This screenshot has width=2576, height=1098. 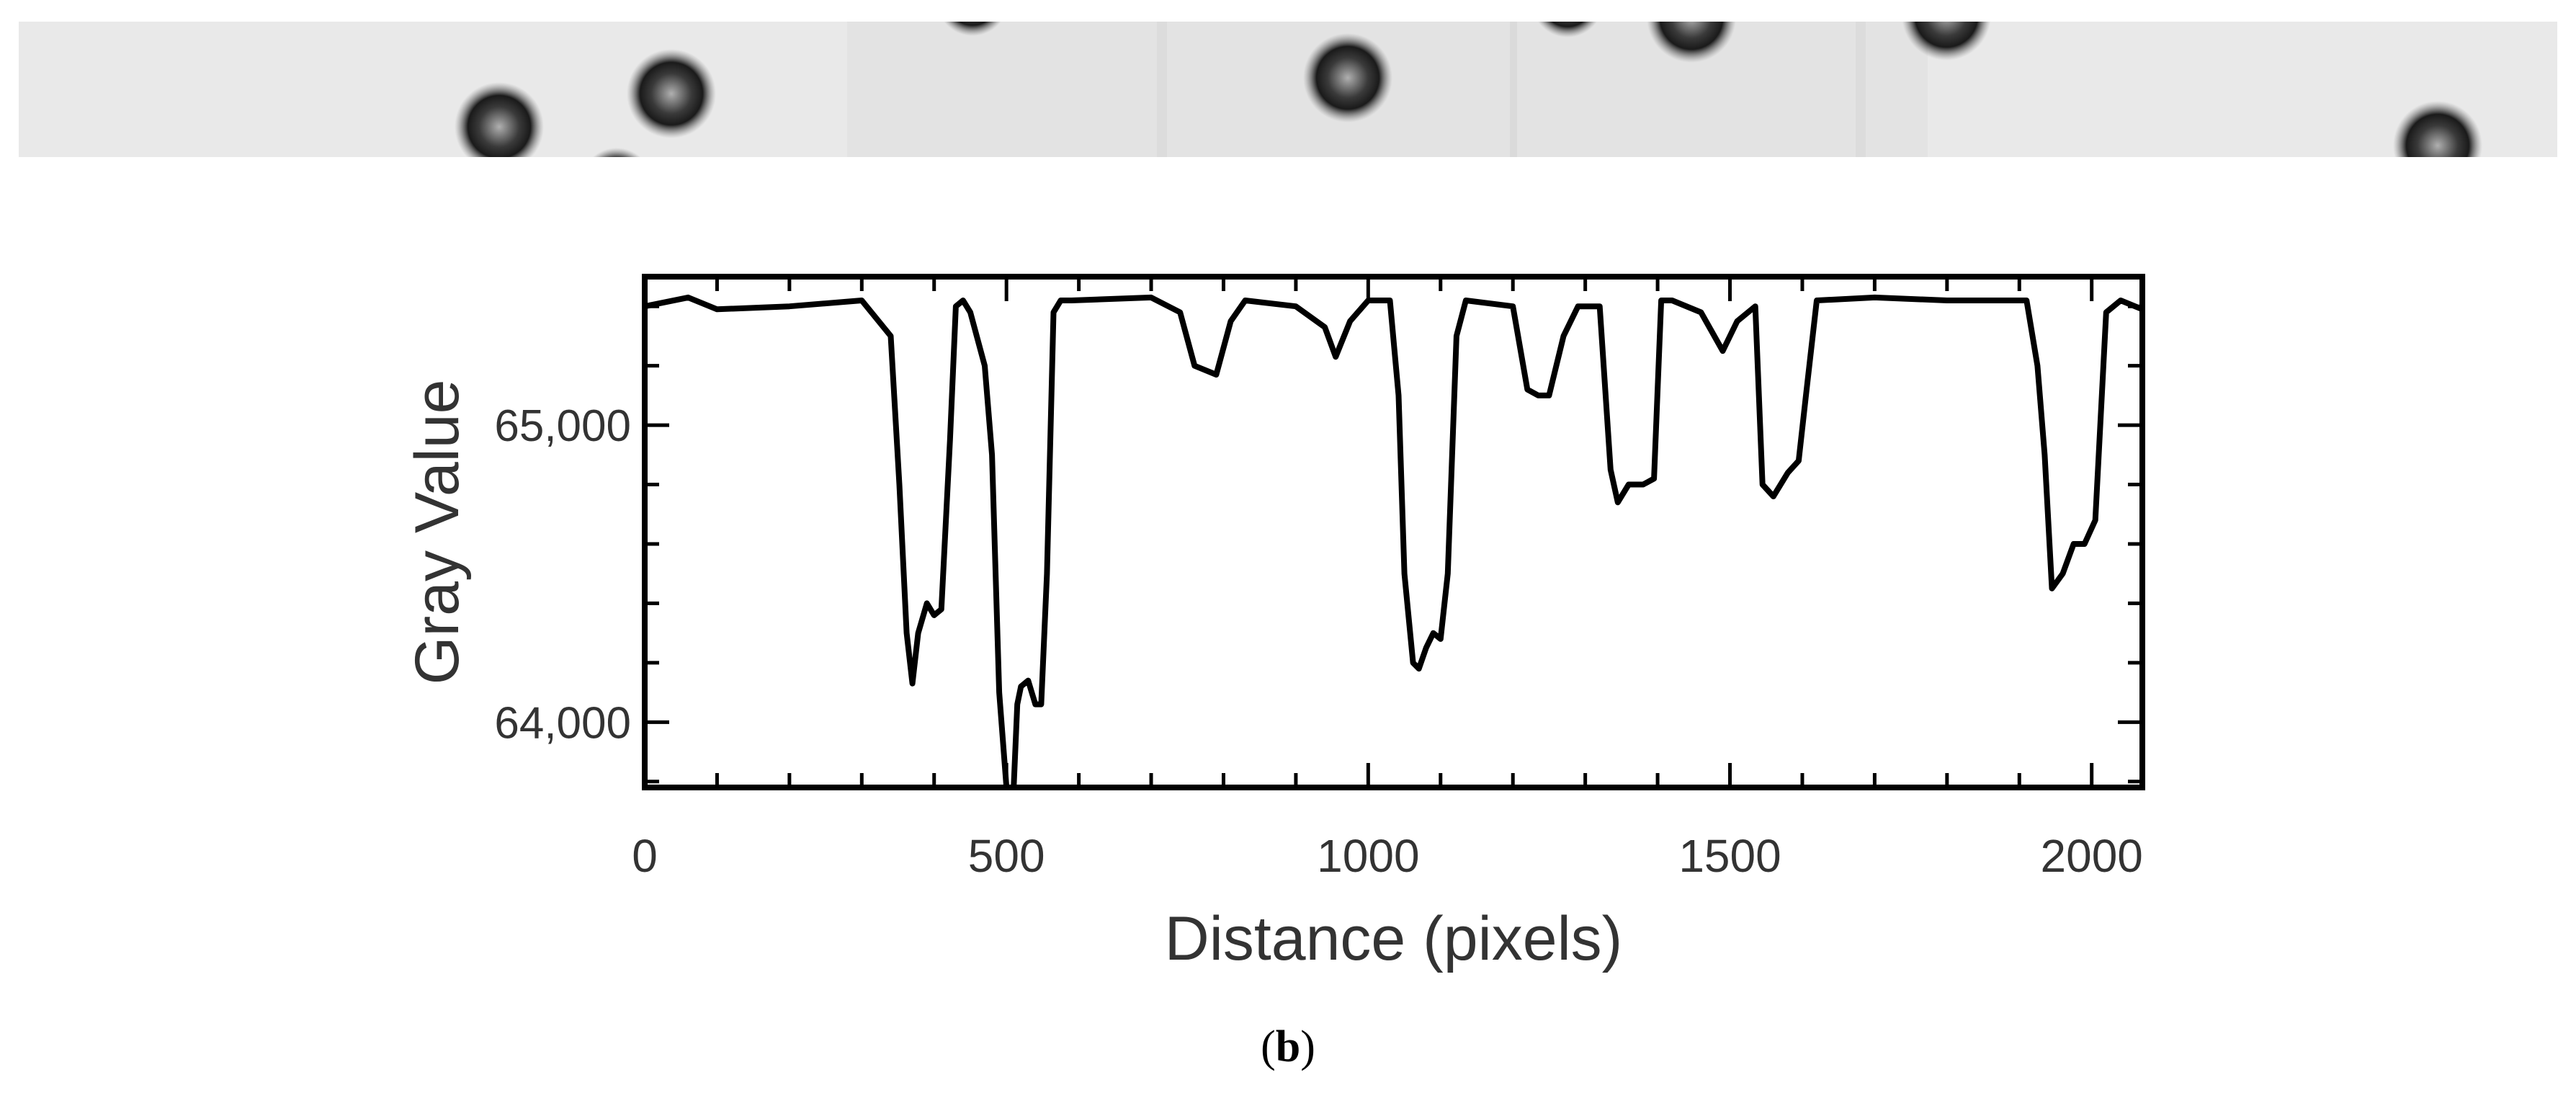 I want to click on caption-letter: b, so click(x=1288, y=1046).